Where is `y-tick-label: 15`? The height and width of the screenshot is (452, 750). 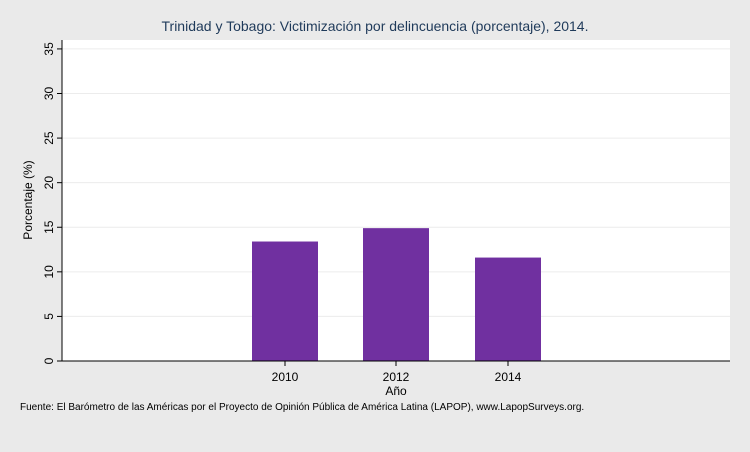 y-tick-label: 15 is located at coordinates (49, 227).